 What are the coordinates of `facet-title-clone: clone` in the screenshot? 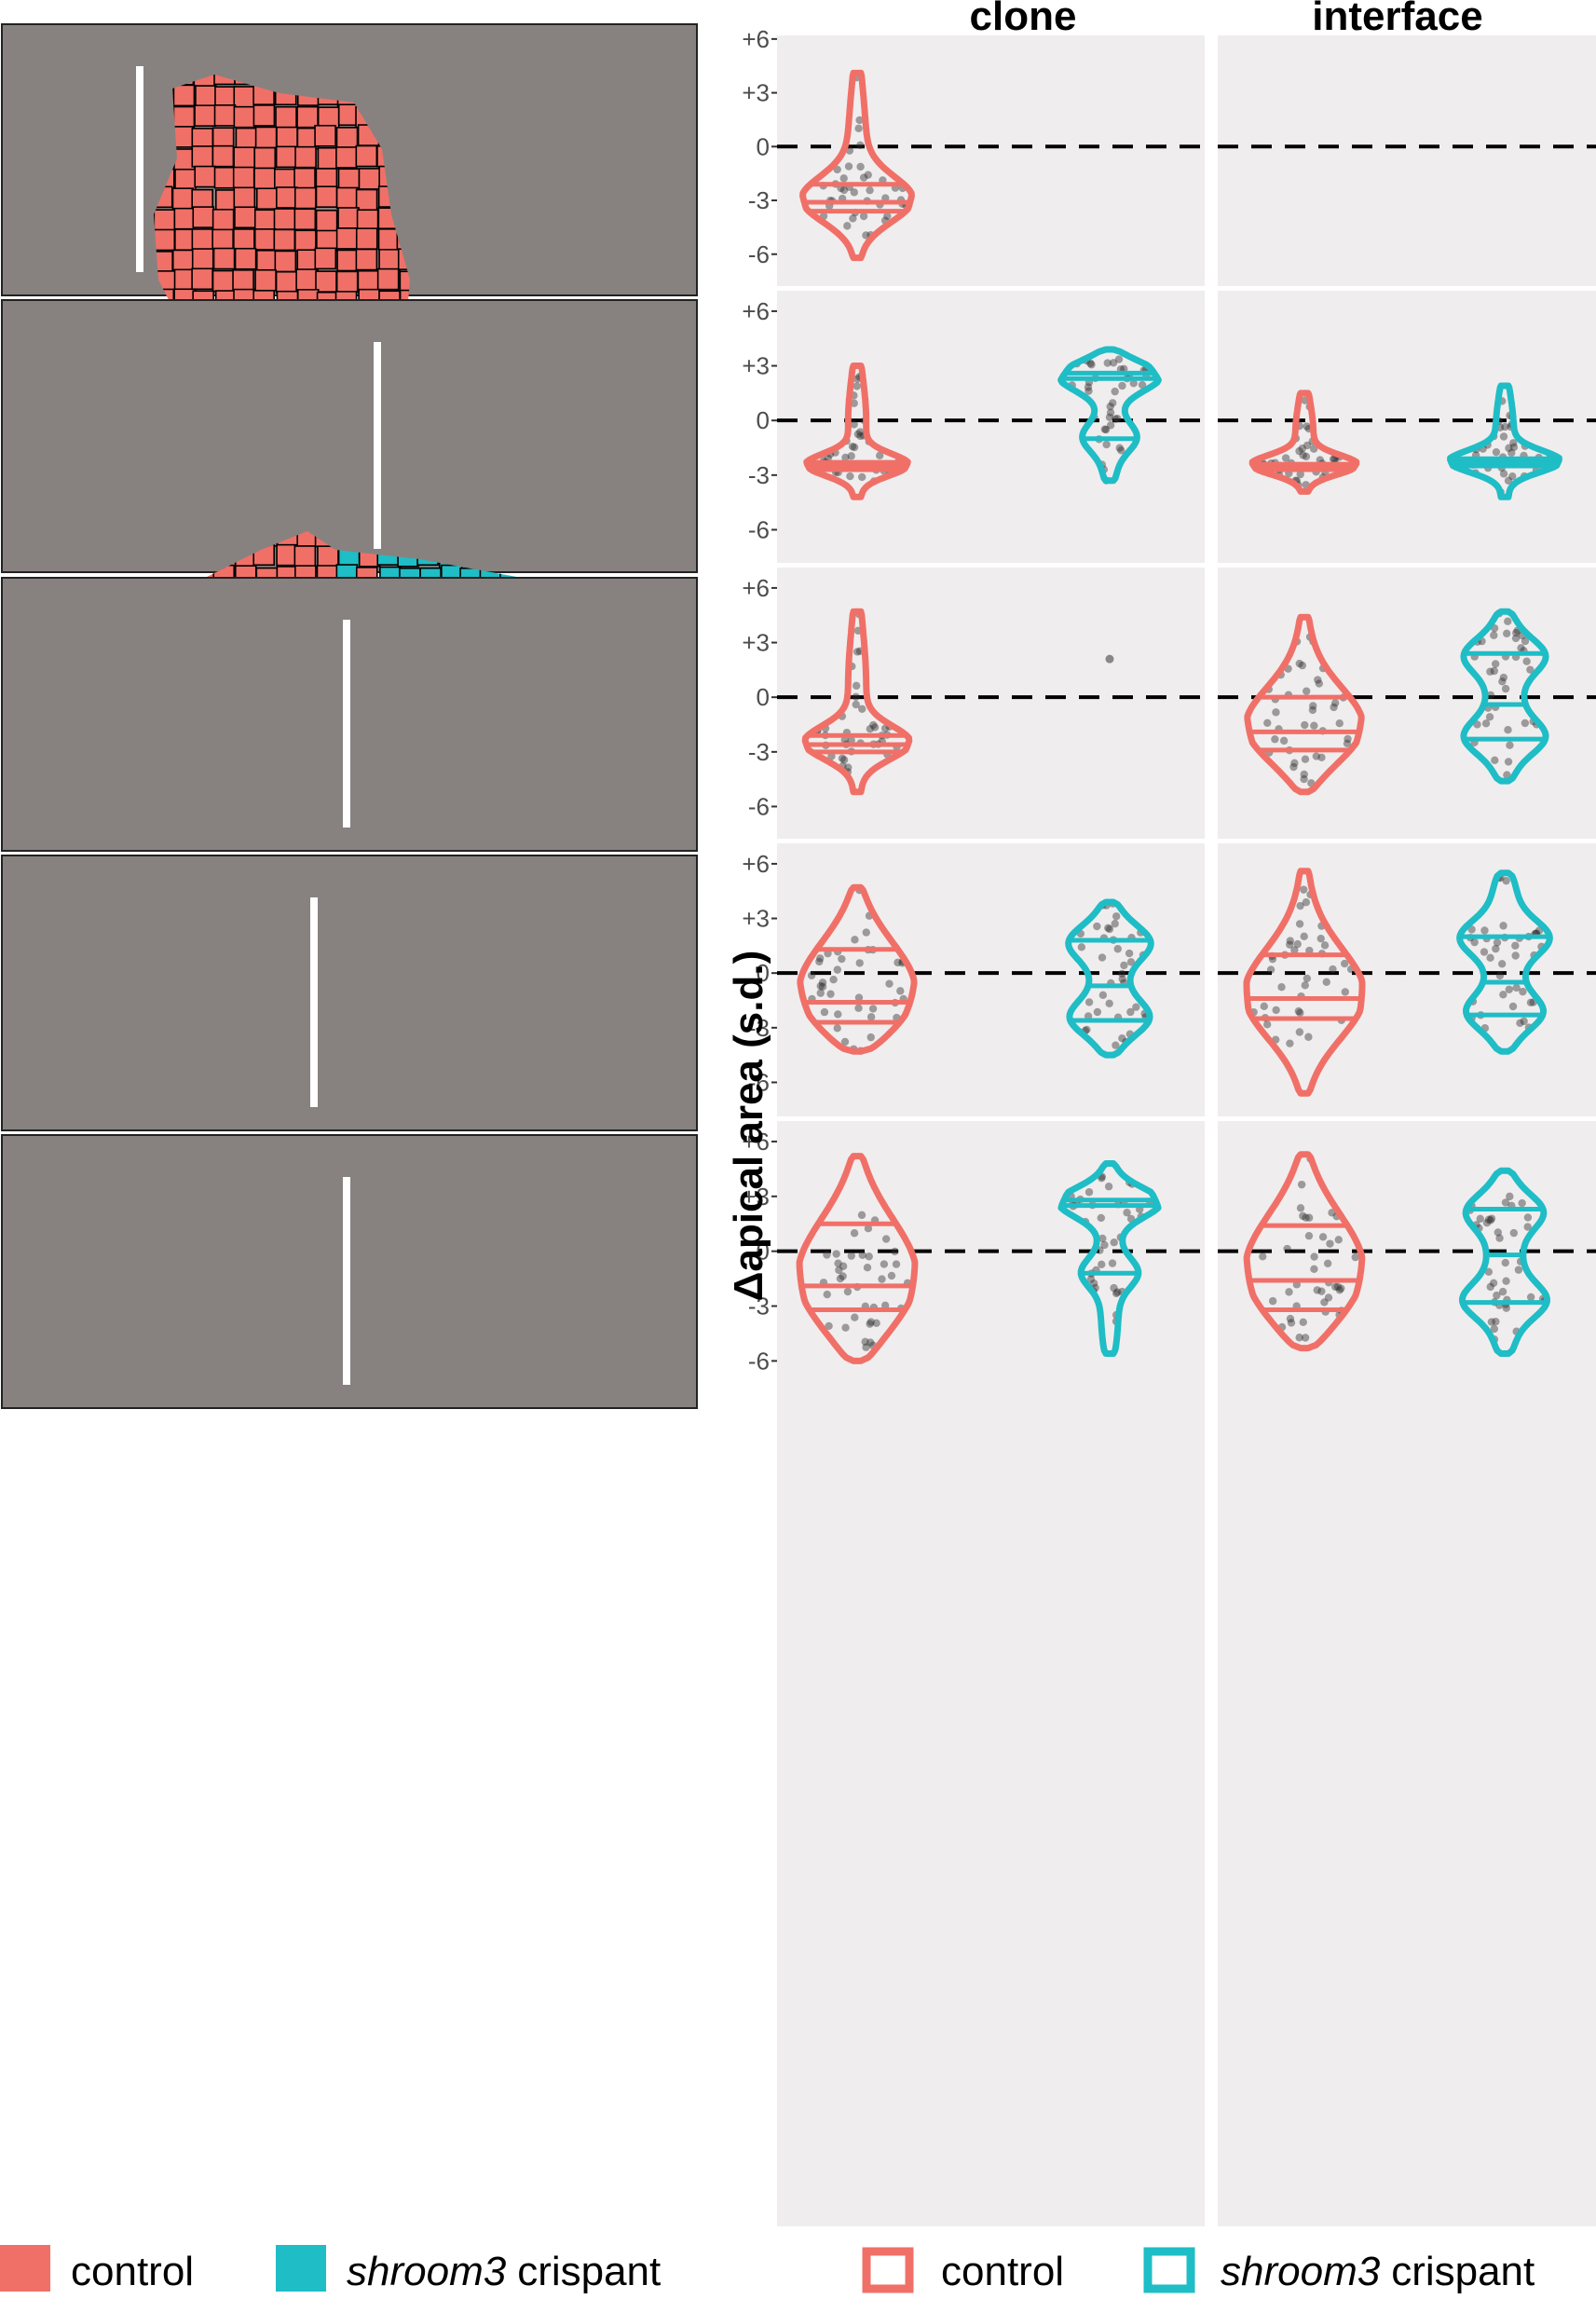 It's located at (1023, 19).